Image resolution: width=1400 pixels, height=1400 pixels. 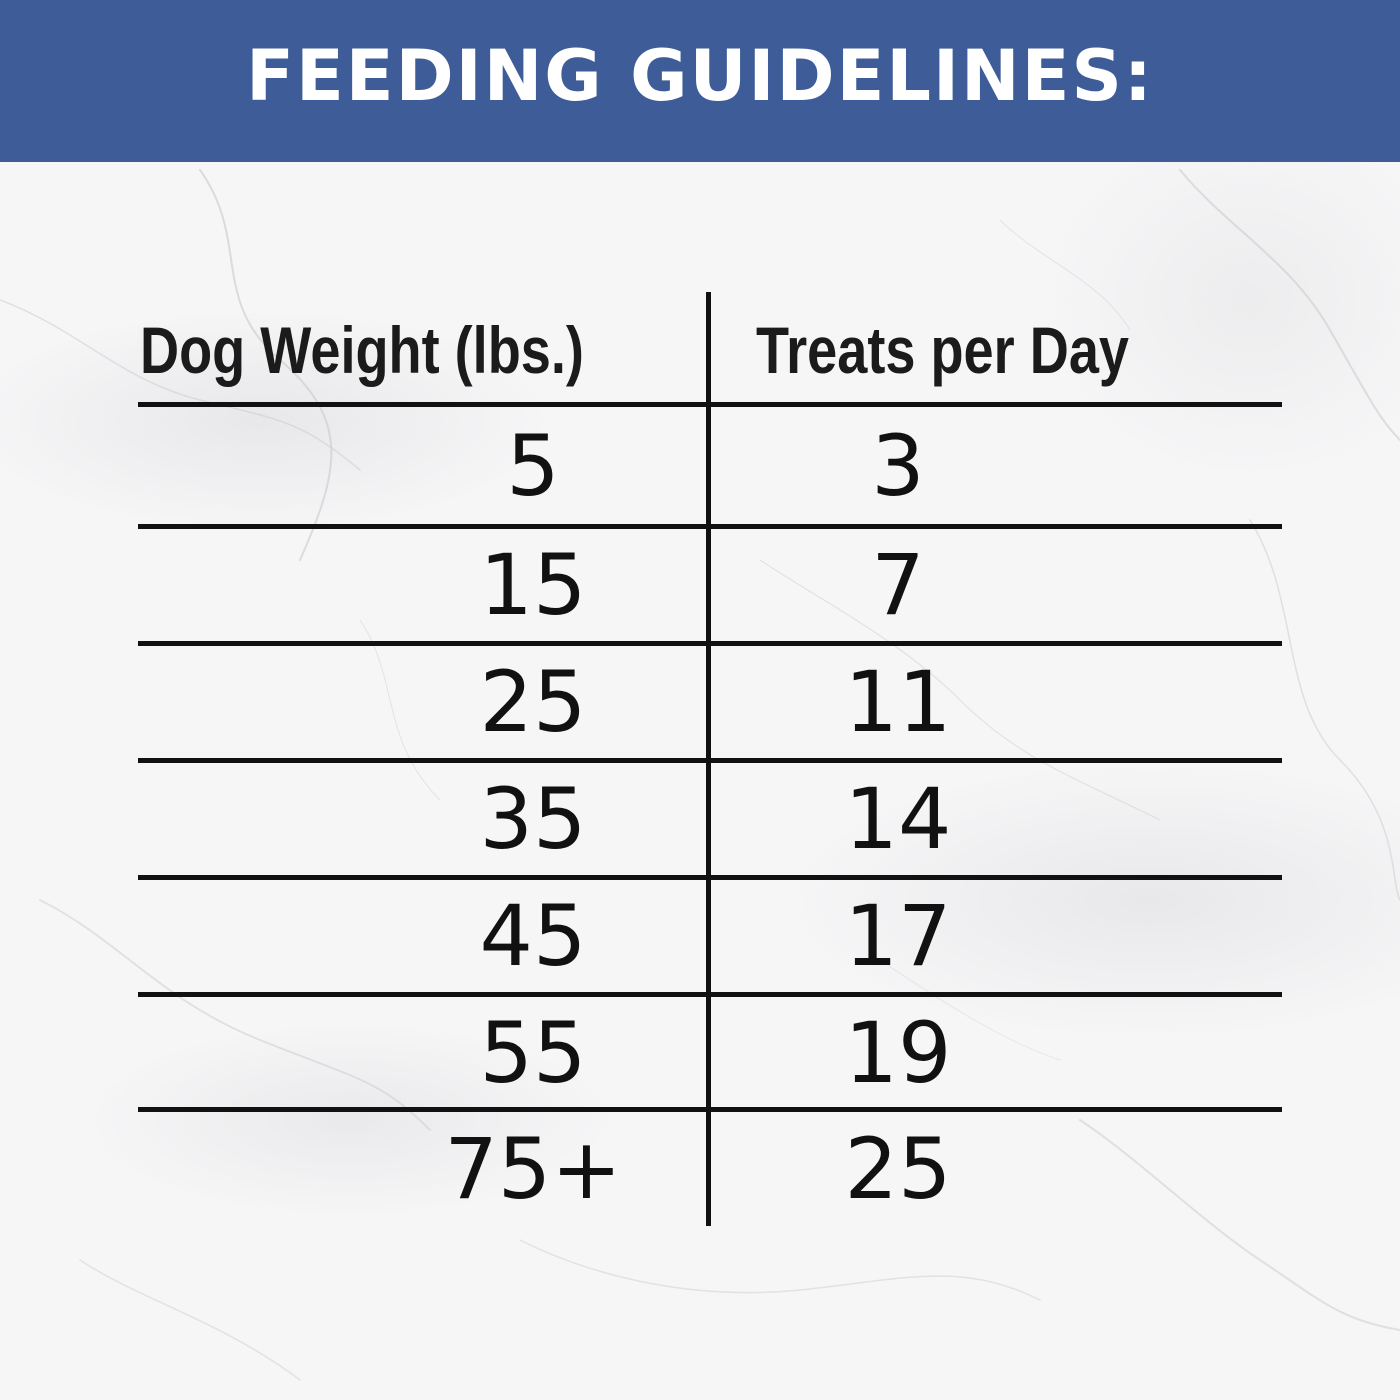 I want to click on column-divider, so click(x=708, y=759).